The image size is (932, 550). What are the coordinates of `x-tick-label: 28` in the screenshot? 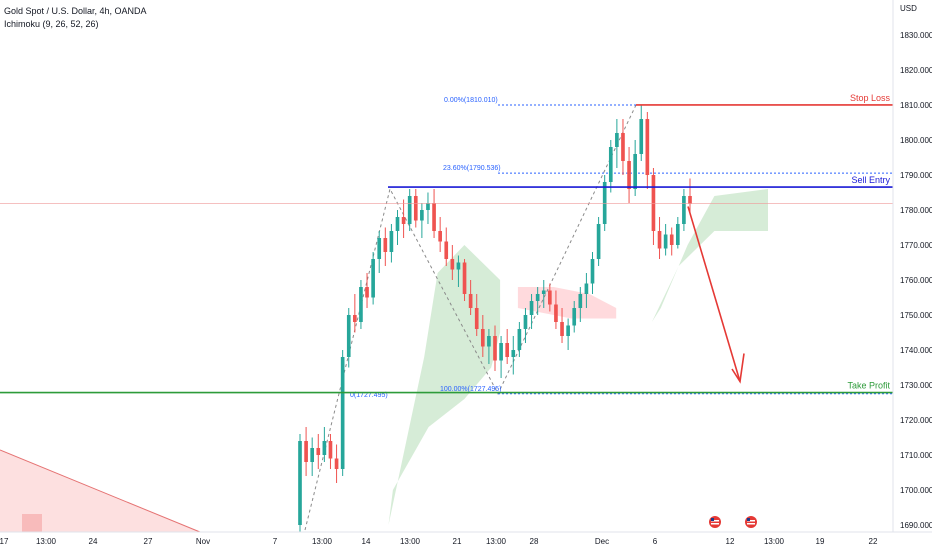 It's located at (534, 541).